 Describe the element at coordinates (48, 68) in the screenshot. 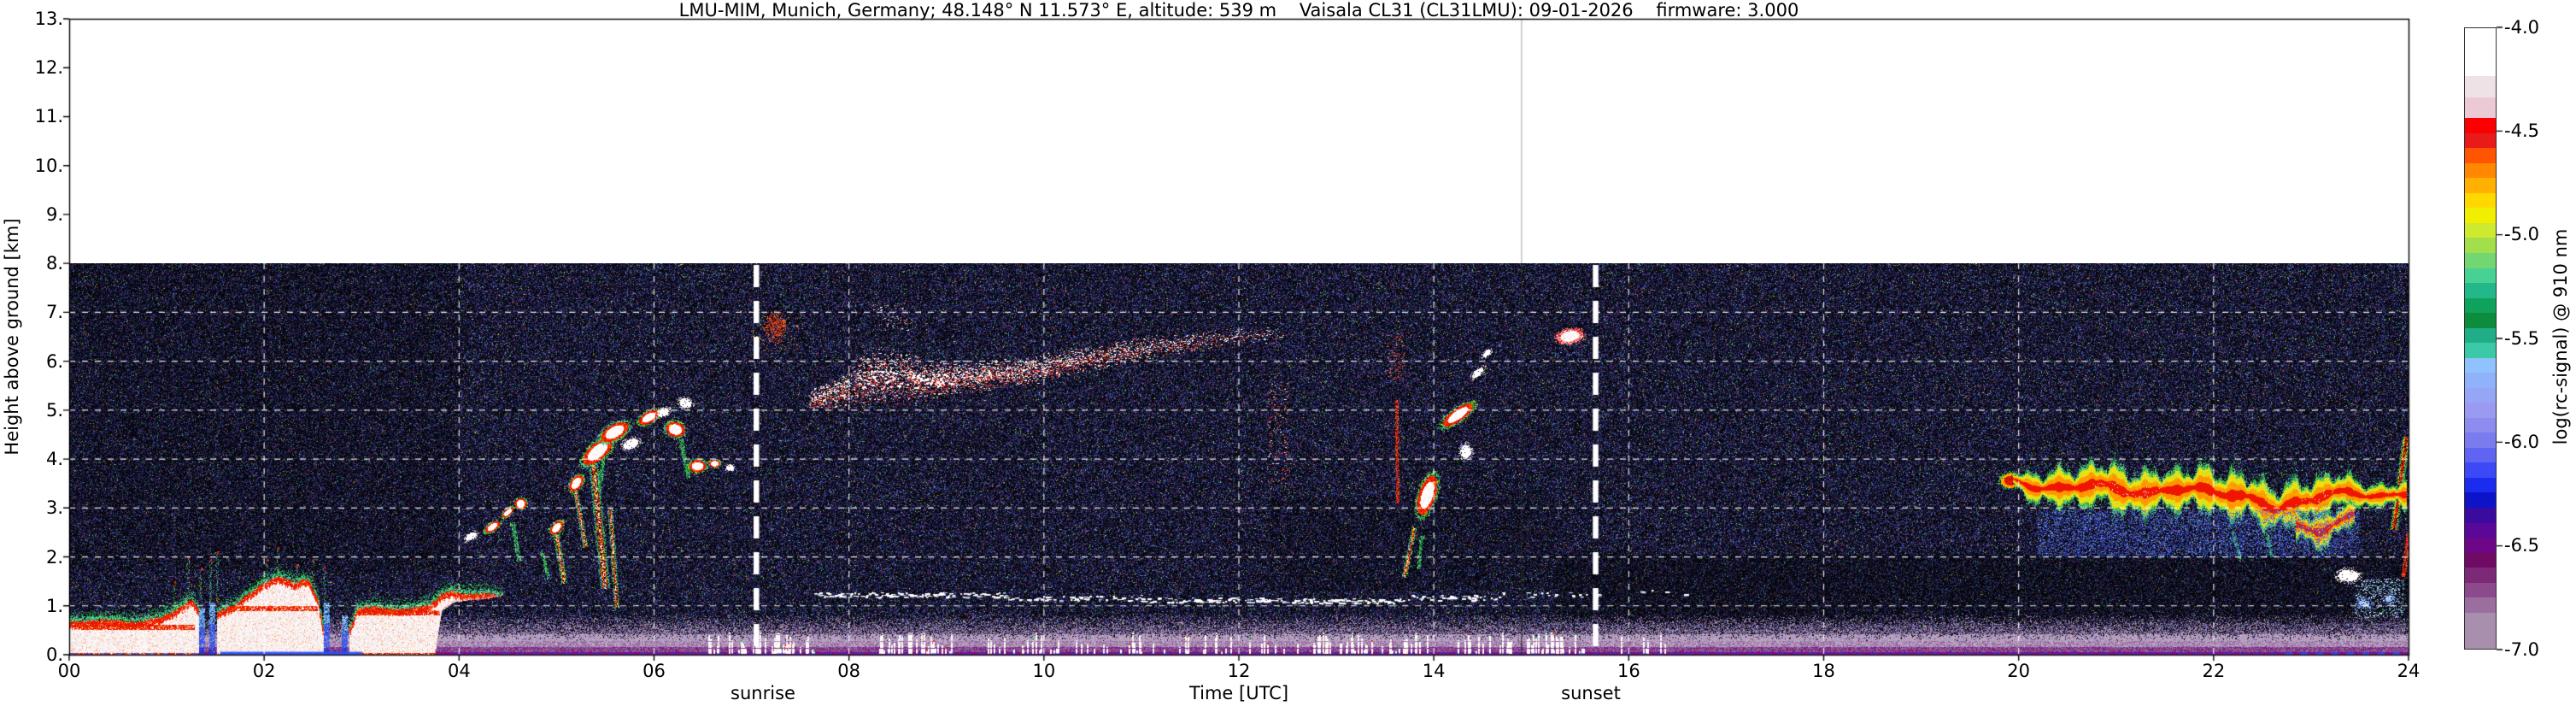

I see `y-tick-label-12.: 12.` at that location.